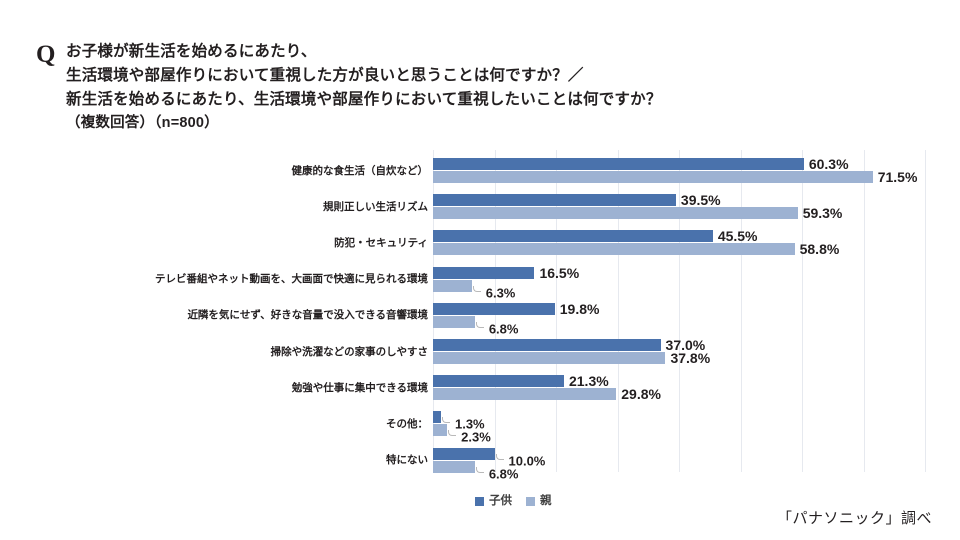 This screenshot has width=960, height=540. I want to click on bar-value-label: 1.3%, so click(469, 424).